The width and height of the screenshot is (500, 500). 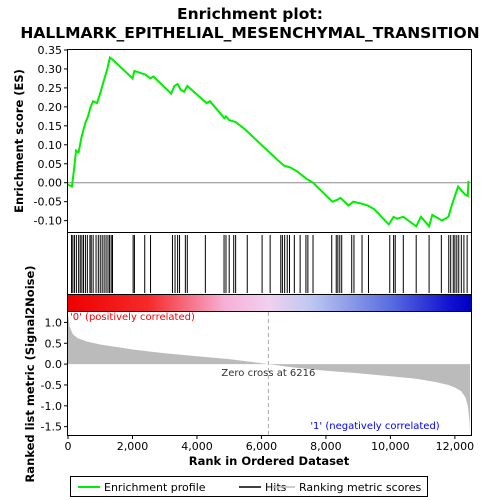 What do you see at coordinates (50, 145) in the screenshot?
I see `es-tick-label: 0.10` at bounding box center [50, 145].